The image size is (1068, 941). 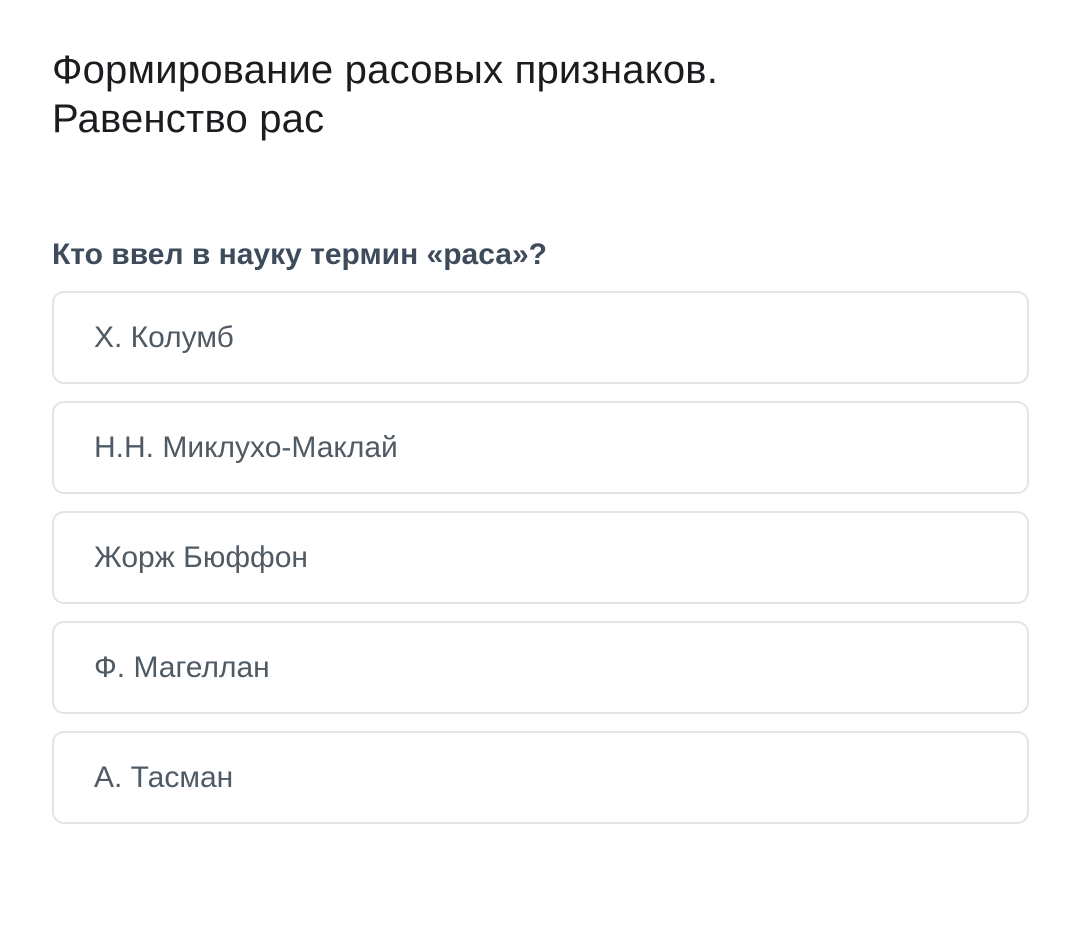 I want to click on lesson-title-line-2: Равенство рас, so click(x=188, y=119).